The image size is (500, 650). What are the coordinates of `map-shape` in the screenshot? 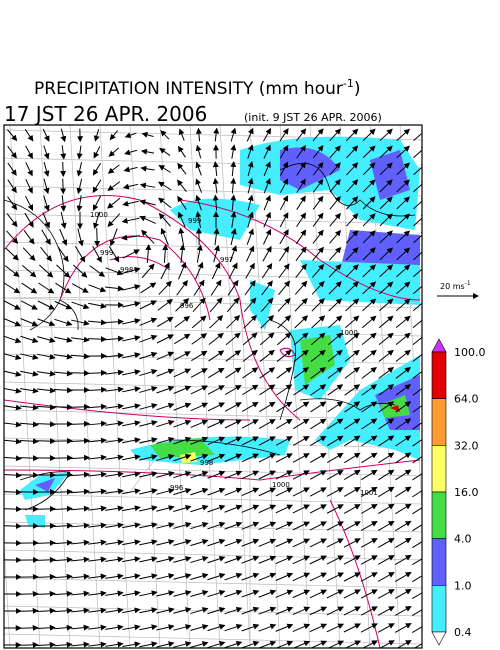 It's located at (127, 410).